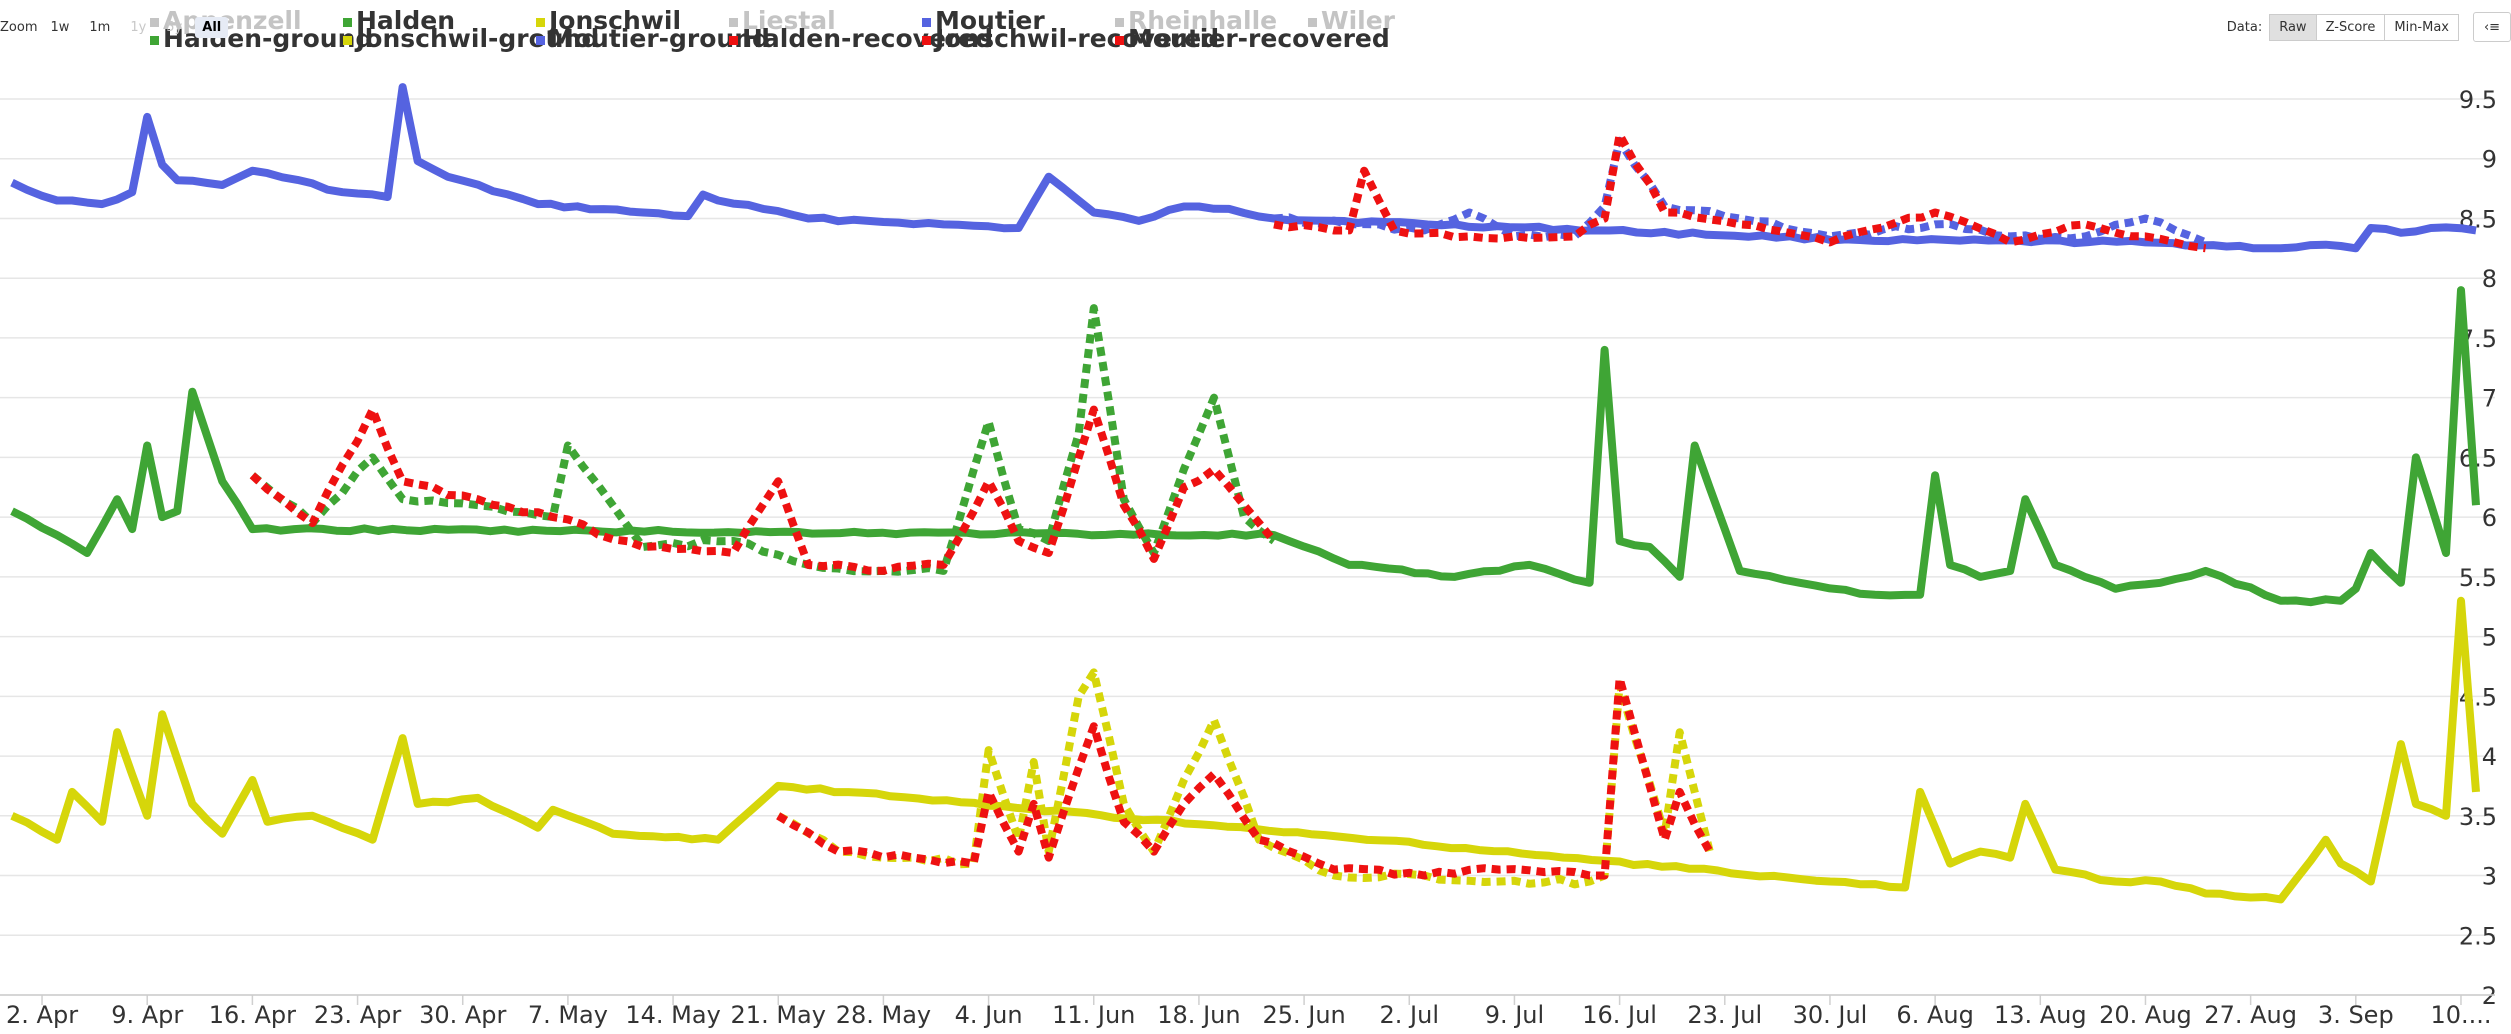 The height and width of the screenshot is (1034, 2511). Describe the element at coordinates (42, 1015) in the screenshot. I see `x-tick-label: 2. Apr` at that location.